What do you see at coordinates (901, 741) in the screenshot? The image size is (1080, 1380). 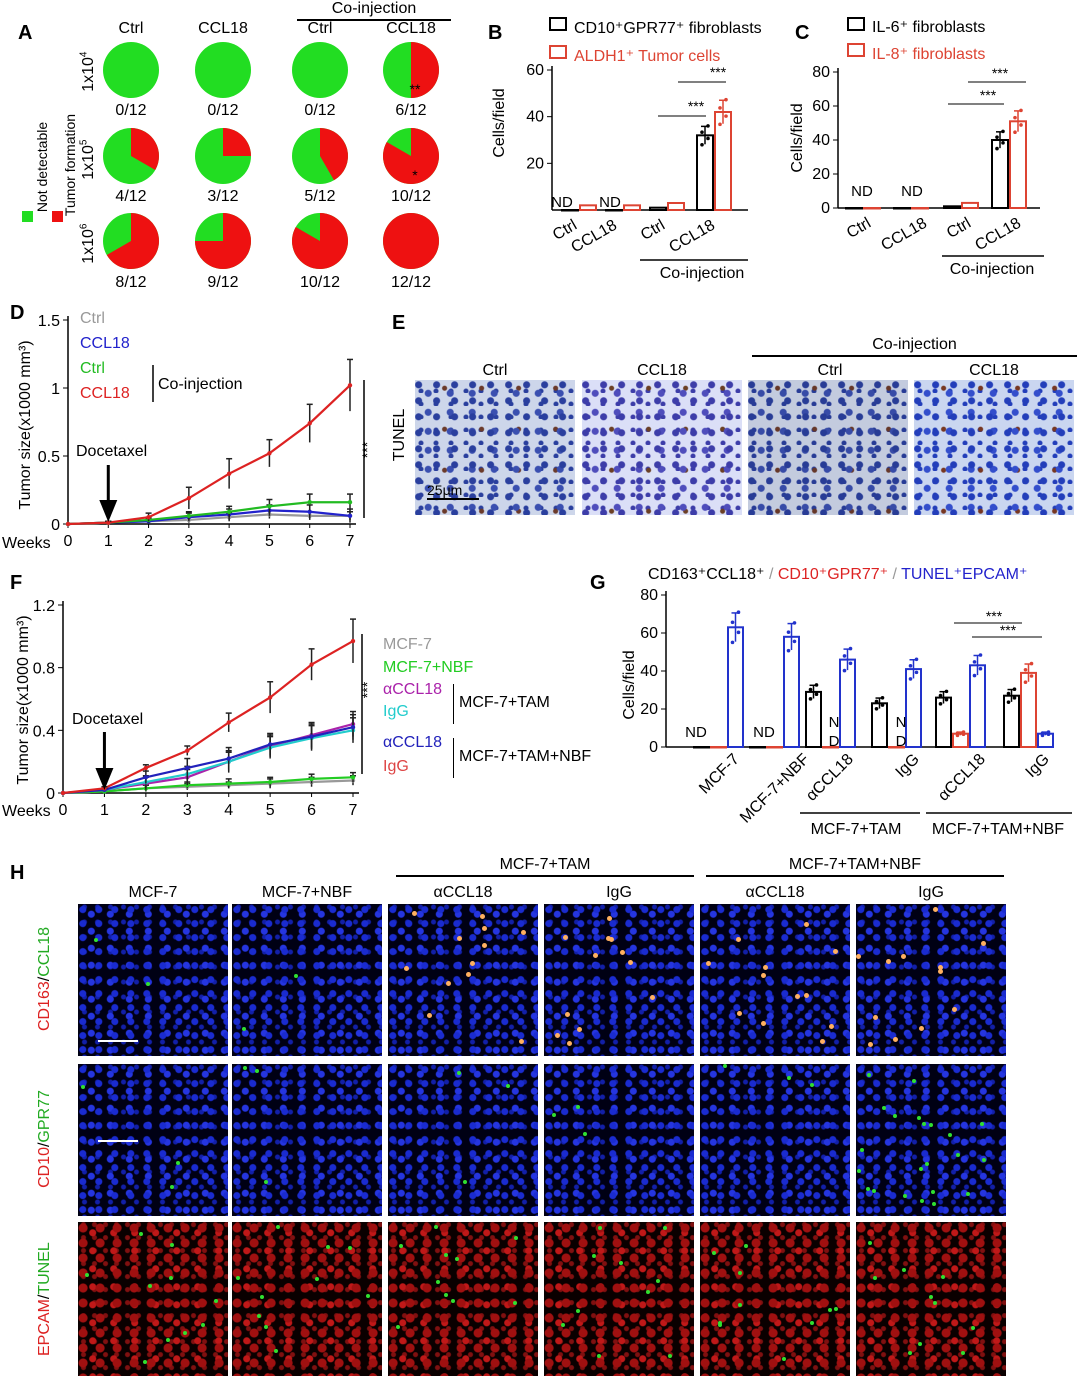 I see `nd-g-4-d: D` at bounding box center [901, 741].